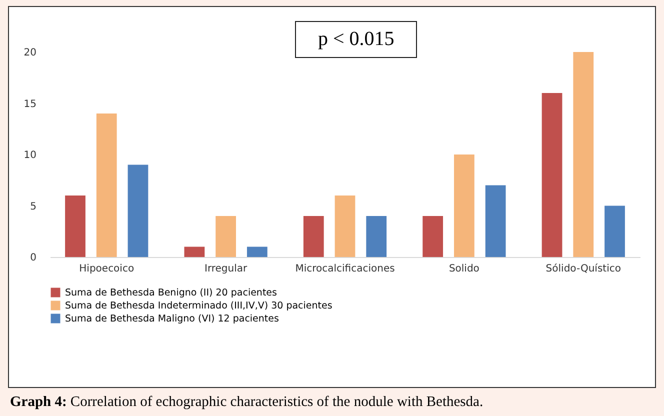  Describe the element at coordinates (172, 319) in the screenshot. I see `legend-label: Suma de Bethesda Maligno (VI) 12 pacientes` at that location.